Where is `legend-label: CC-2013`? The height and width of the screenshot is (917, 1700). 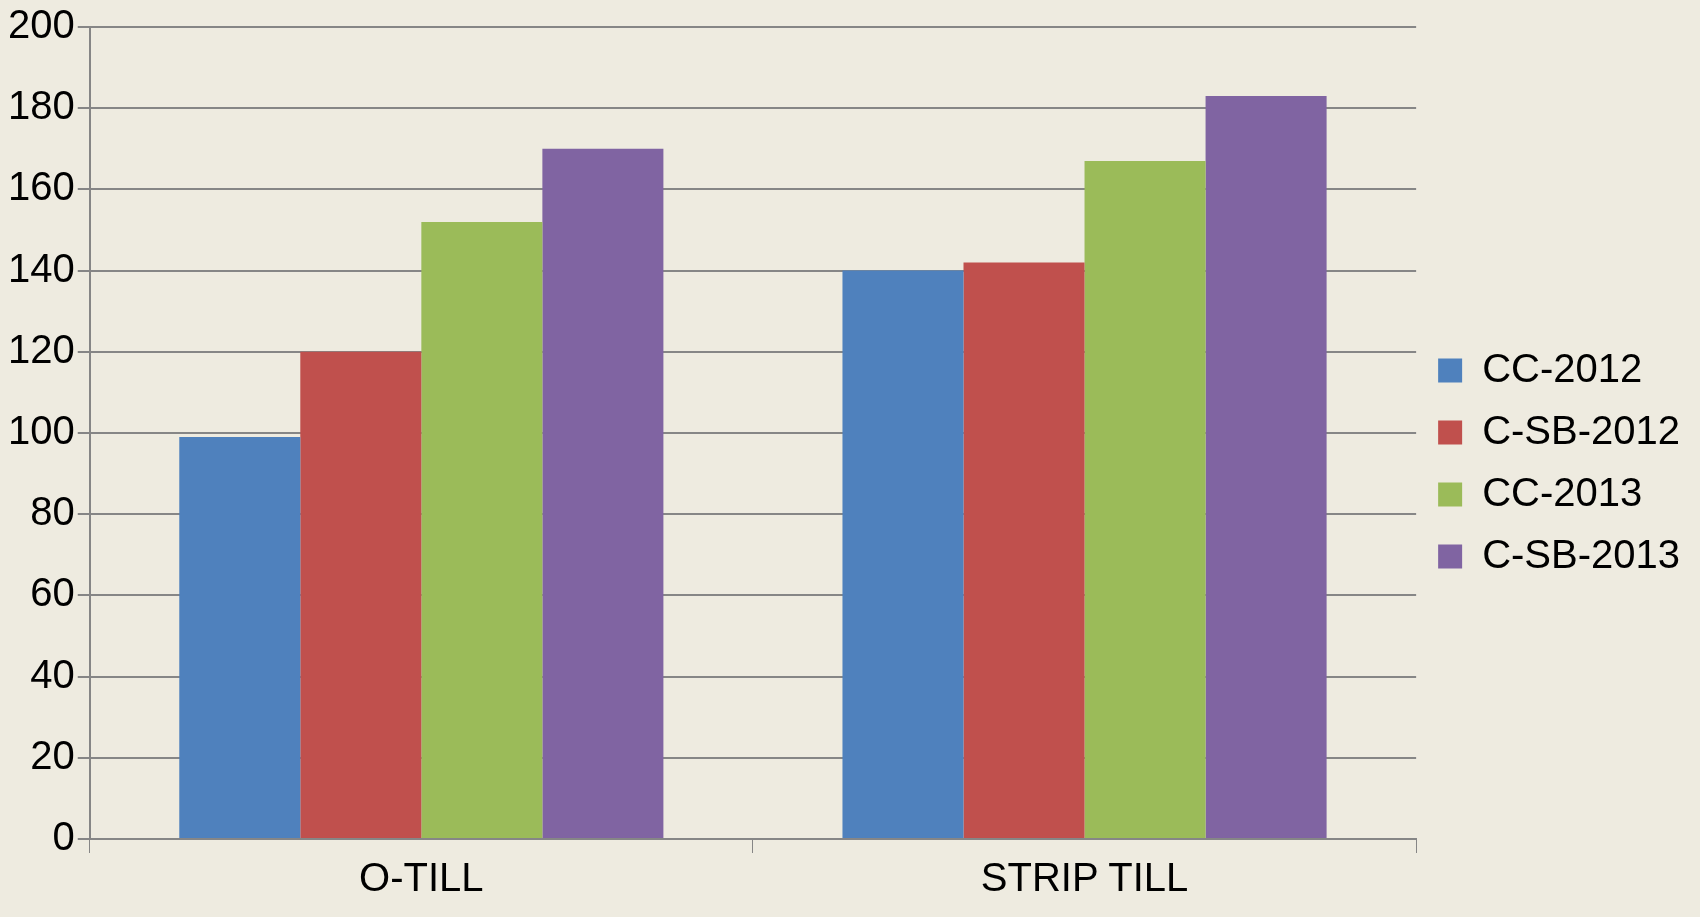
legend-label: CC-2013 is located at coordinates (1562, 491).